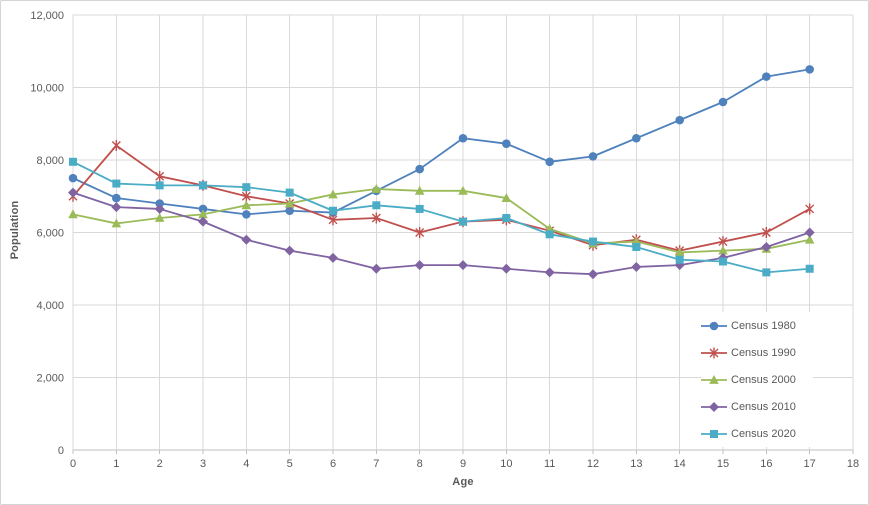  What do you see at coordinates (714, 379) in the screenshot?
I see `legend-marker-census-2000` at bounding box center [714, 379].